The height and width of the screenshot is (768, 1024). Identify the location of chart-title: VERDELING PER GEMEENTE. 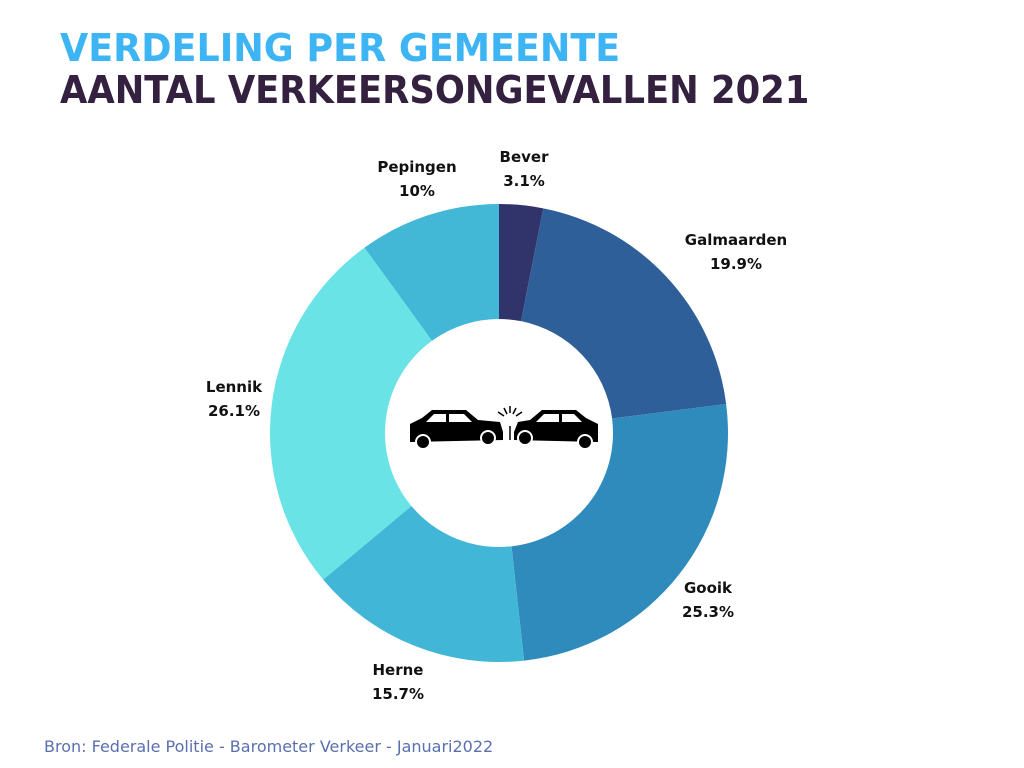
(340, 48).